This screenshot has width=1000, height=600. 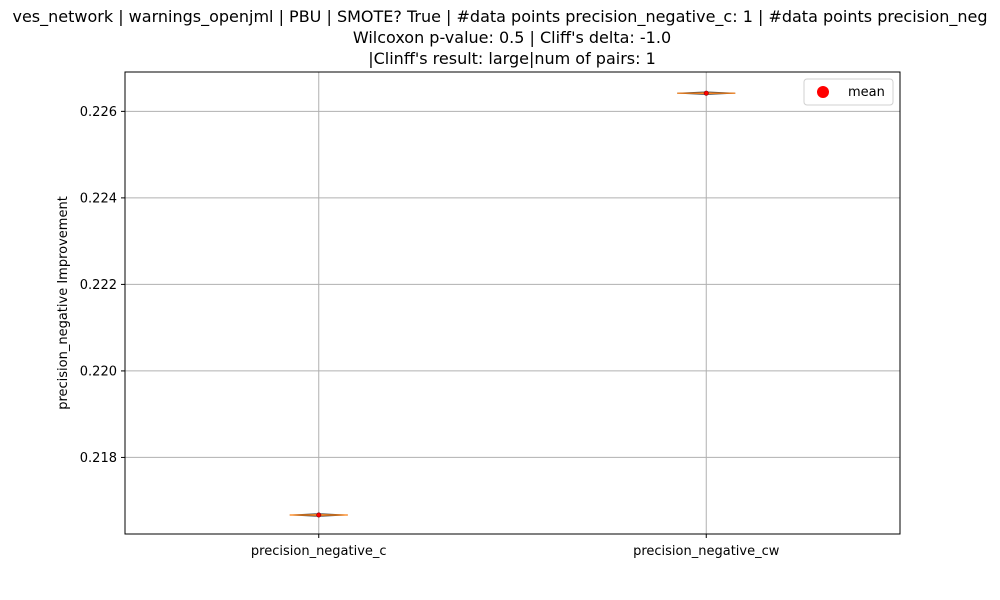 What do you see at coordinates (98, 371) in the screenshot?
I see `y-tick-label: 0.220` at bounding box center [98, 371].